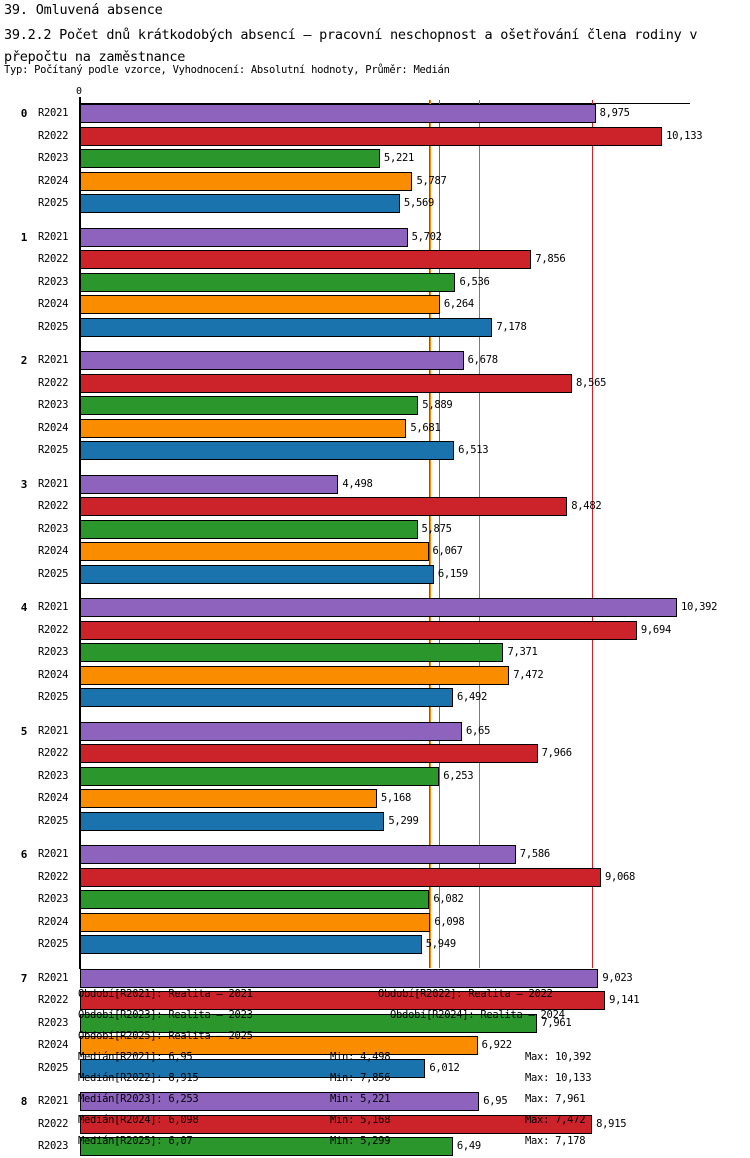 The width and height of the screenshot is (750, 1158). What do you see at coordinates (558, 1078) in the screenshot?
I see `stat-max-label: Max: 10,133` at bounding box center [558, 1078].